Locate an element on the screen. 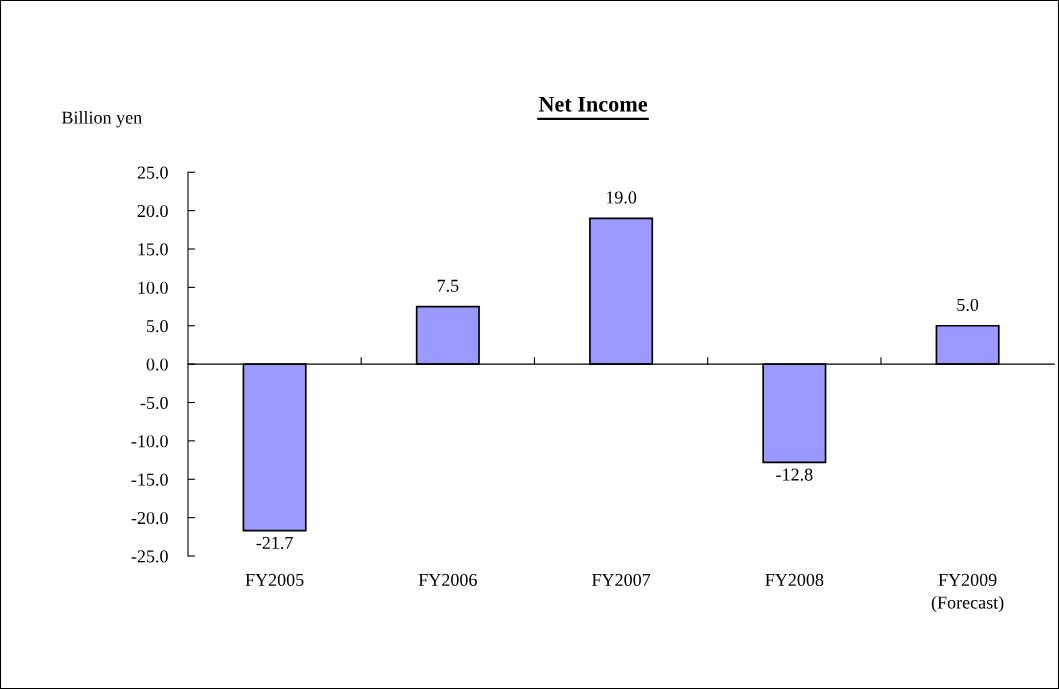 The image size is (1059, 689). y-tick-label: 0.0 is located at coordinates (157, 364).